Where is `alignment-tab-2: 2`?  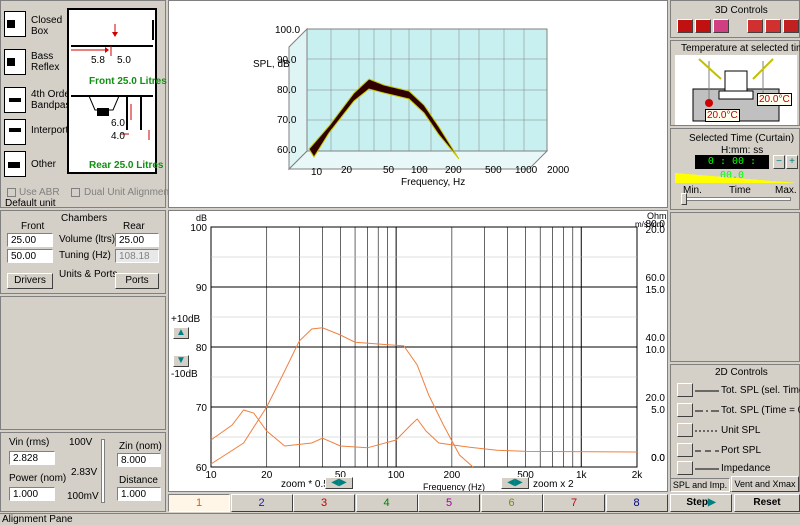
alignment-tab-2: 2 is located at coordinates (261, 503).